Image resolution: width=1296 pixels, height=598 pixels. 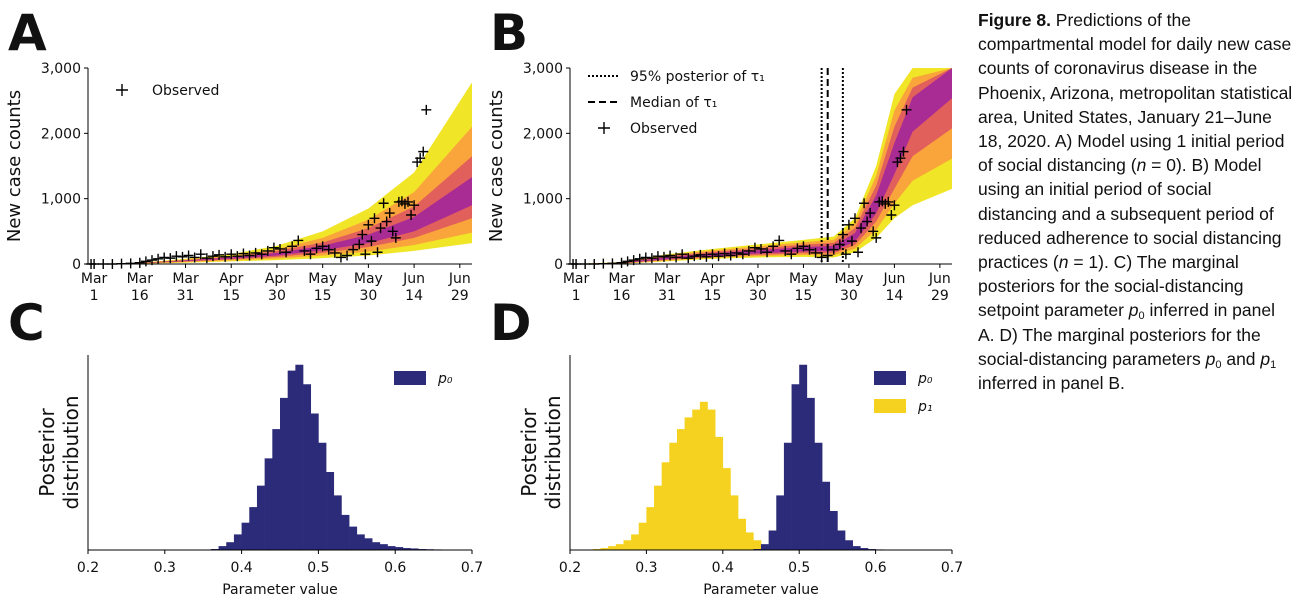 What do you see at coordinates (186, 296) in the screenshot?
I see `x-tick-label-line: 31` at bounding box center [186, 296].